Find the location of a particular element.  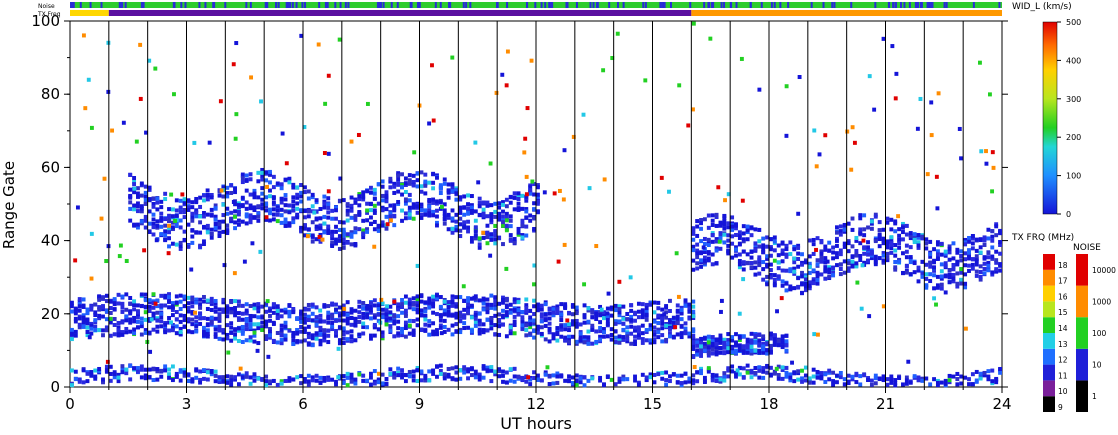

y-tick-label: 0 is located at coordinates (55, 387).